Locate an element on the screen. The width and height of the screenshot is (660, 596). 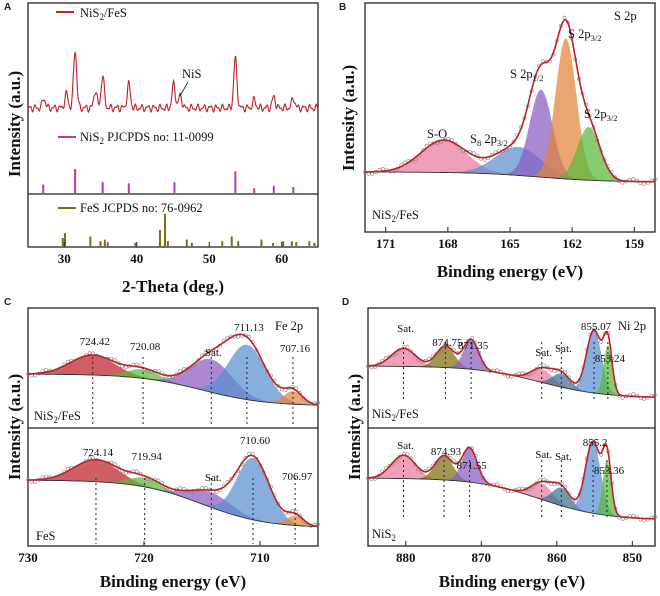
peak-label: 855.07 is located at coordinates (596, 327).